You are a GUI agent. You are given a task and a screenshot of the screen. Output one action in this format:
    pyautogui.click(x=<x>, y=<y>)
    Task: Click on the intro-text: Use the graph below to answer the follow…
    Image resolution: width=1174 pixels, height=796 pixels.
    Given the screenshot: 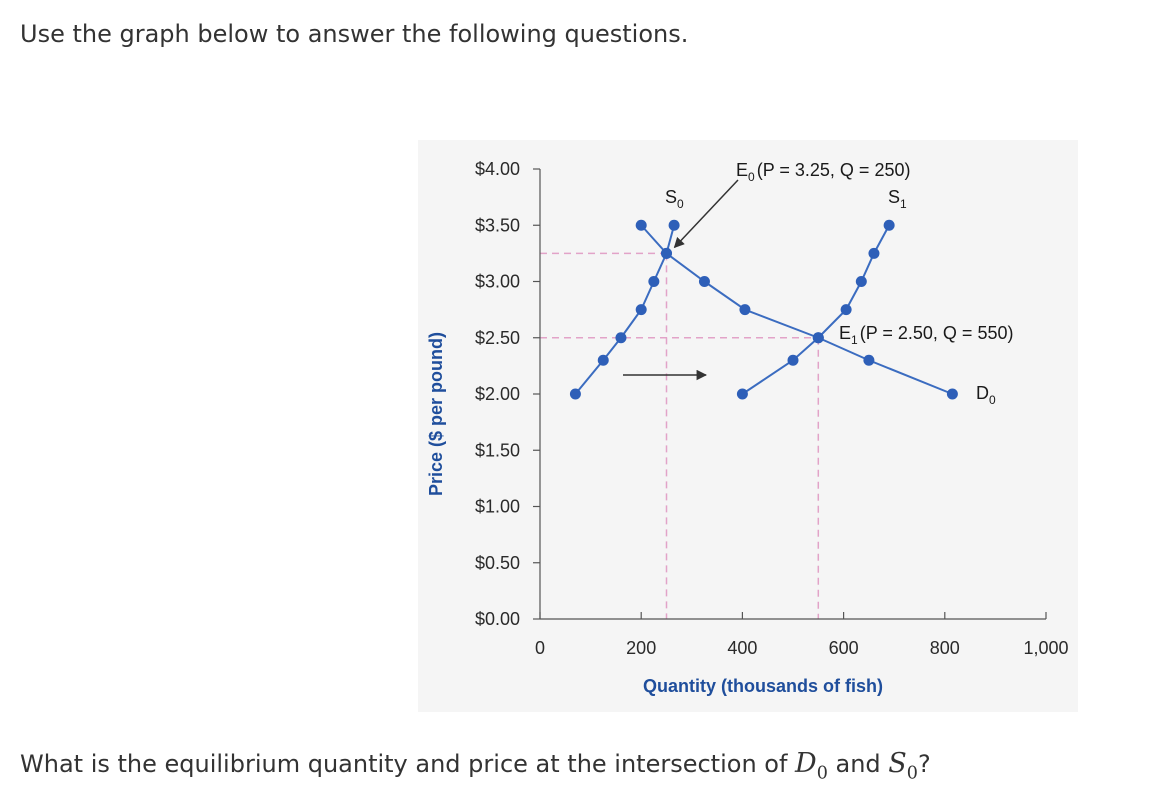 What is the action you would take?
    pyautogui.click(x=354, y=34)
    